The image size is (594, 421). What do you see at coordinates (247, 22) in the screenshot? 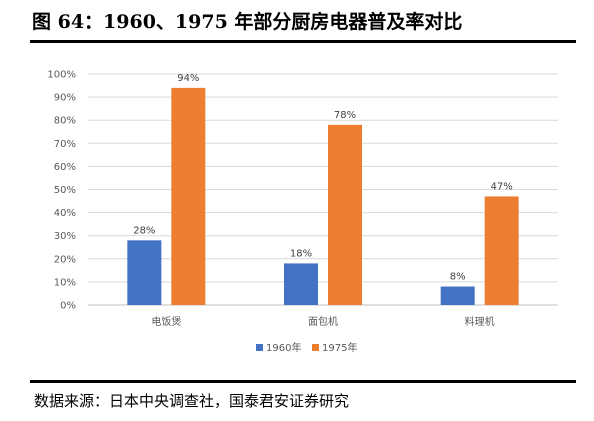
I see `figure-title: 图 64：1960、1975 年部分厨房电器普及率对比` at bounding box center [247, 22].